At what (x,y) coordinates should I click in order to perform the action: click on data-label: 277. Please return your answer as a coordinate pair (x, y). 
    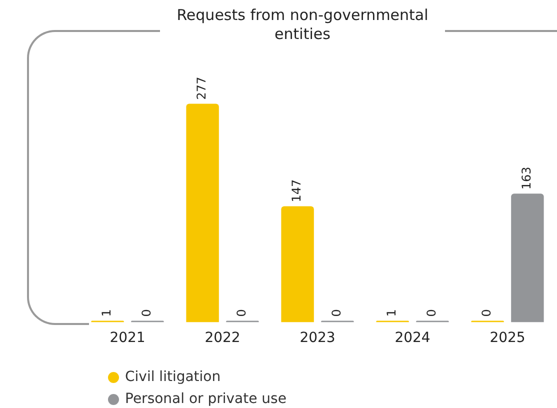
    Looking at the image, I should click on (201, 88).